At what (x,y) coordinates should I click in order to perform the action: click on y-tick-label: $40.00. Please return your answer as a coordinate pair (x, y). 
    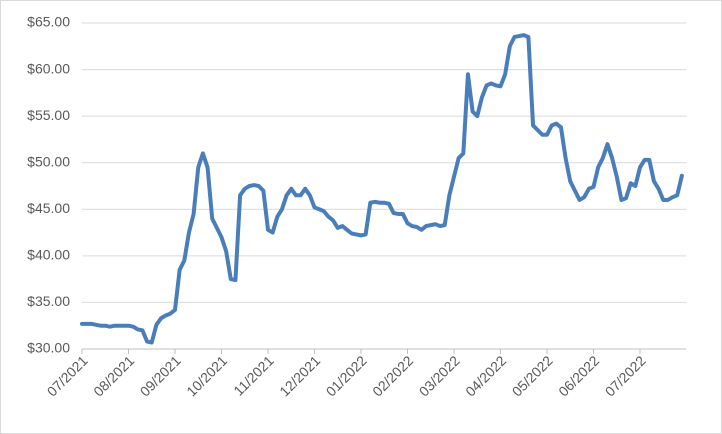
    Looking at the image, I should click on (48, 255).